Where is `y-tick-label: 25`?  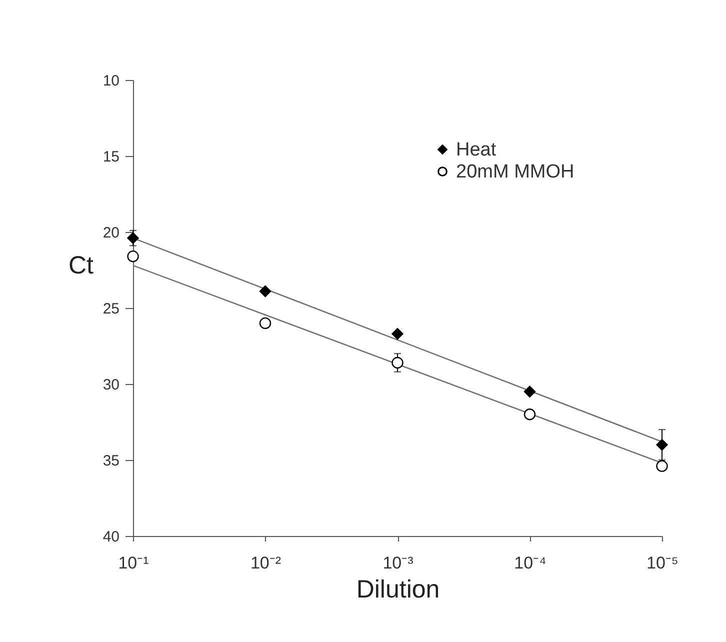 y-tick-label: 25 is located at coordinates (111, 309).